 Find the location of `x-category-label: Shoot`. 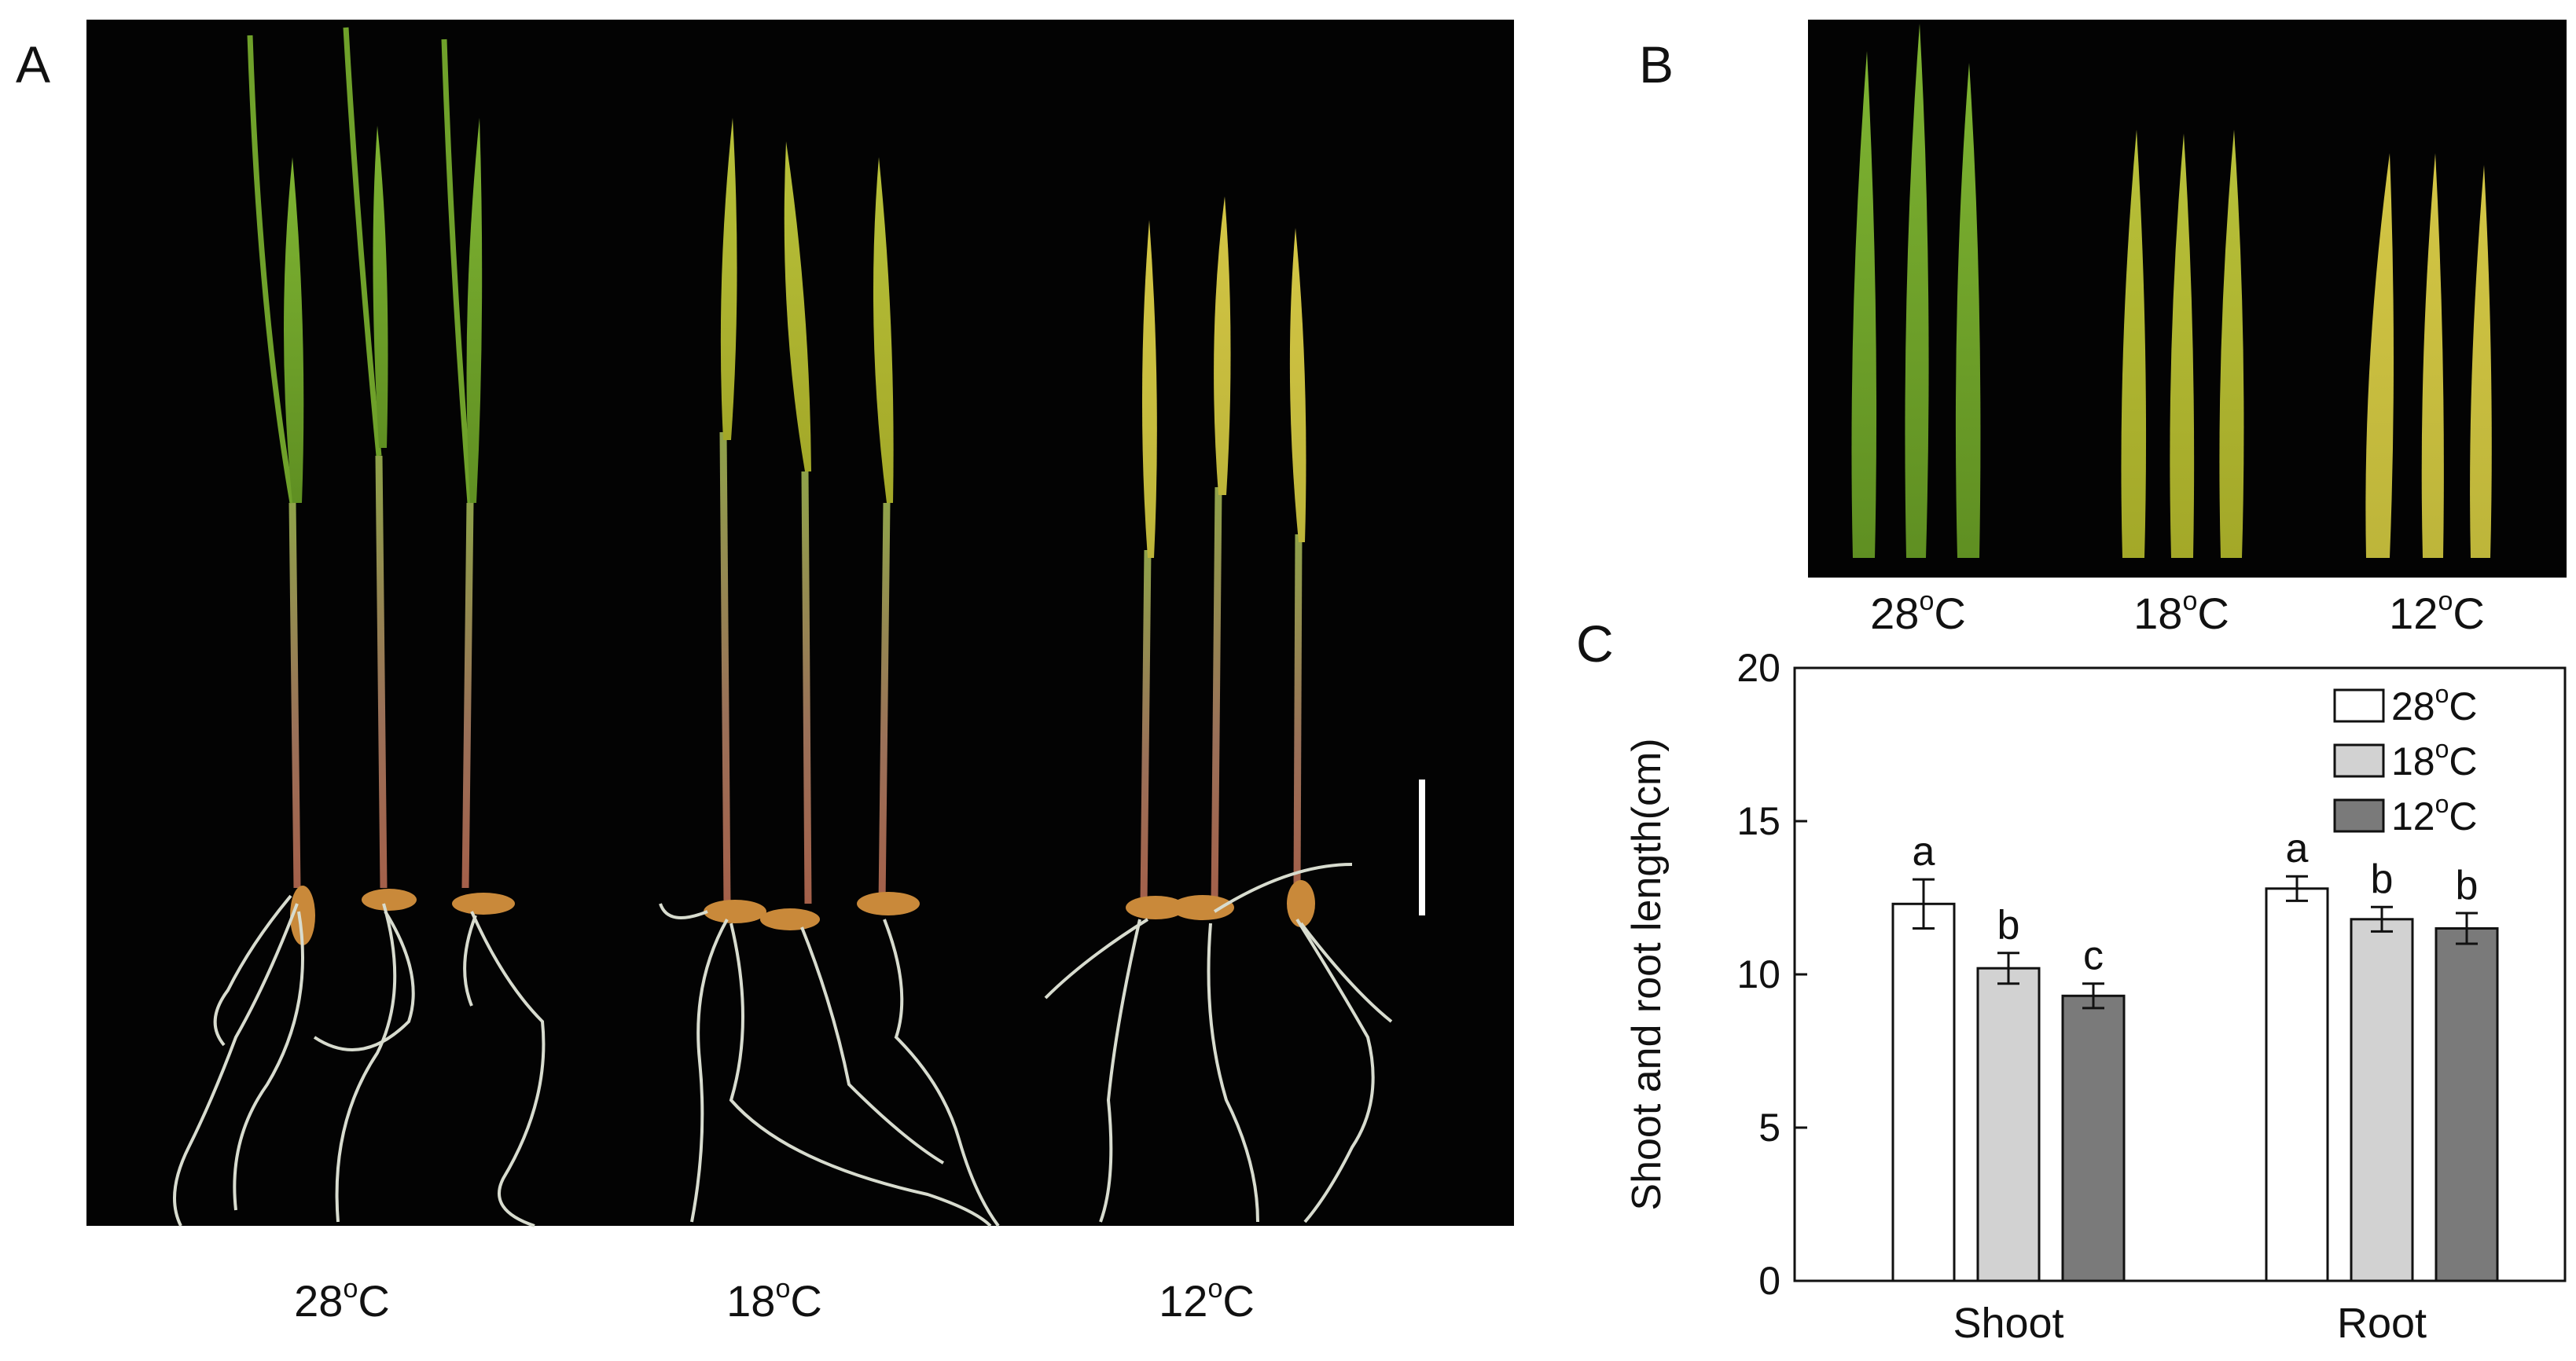

x-category-label: Shoot is located at coordinates (2008, 1323).